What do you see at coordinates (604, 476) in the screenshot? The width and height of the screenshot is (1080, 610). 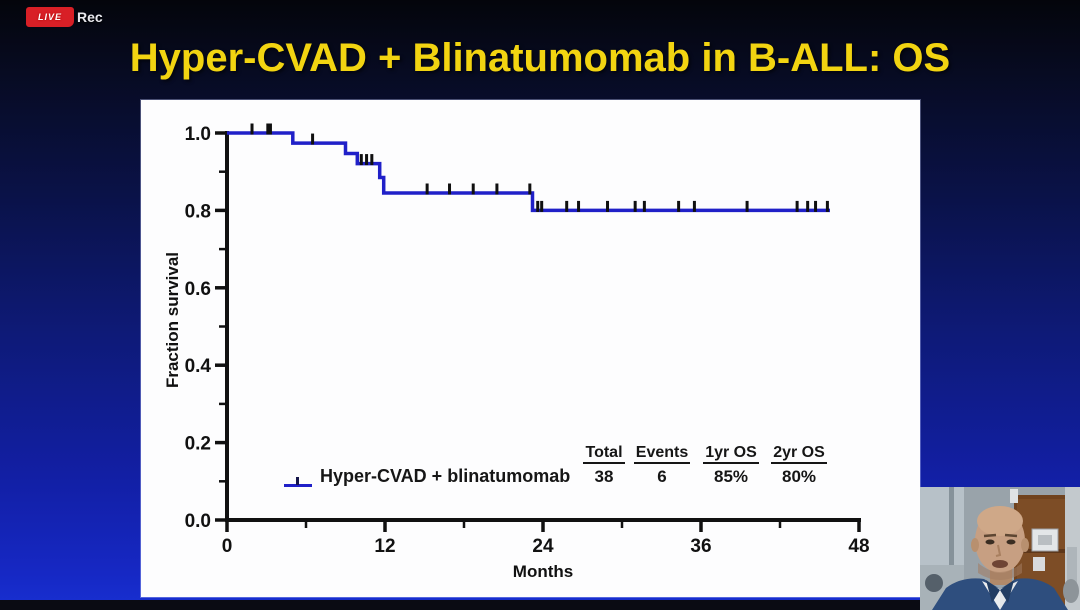 I see `stats-value-total: 38` at bounding box center [604, 476].